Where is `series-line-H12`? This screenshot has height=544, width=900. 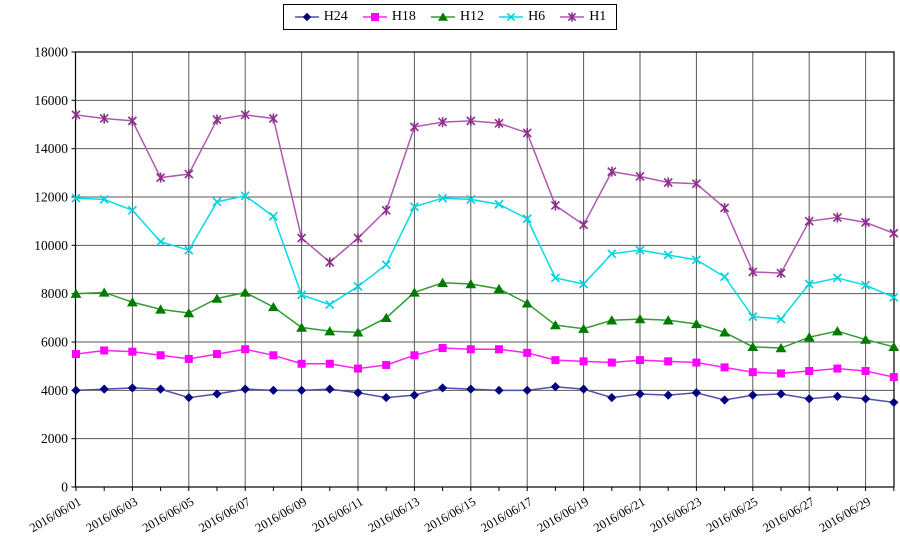
series-line-H12 is located at coordinates (484, 315).